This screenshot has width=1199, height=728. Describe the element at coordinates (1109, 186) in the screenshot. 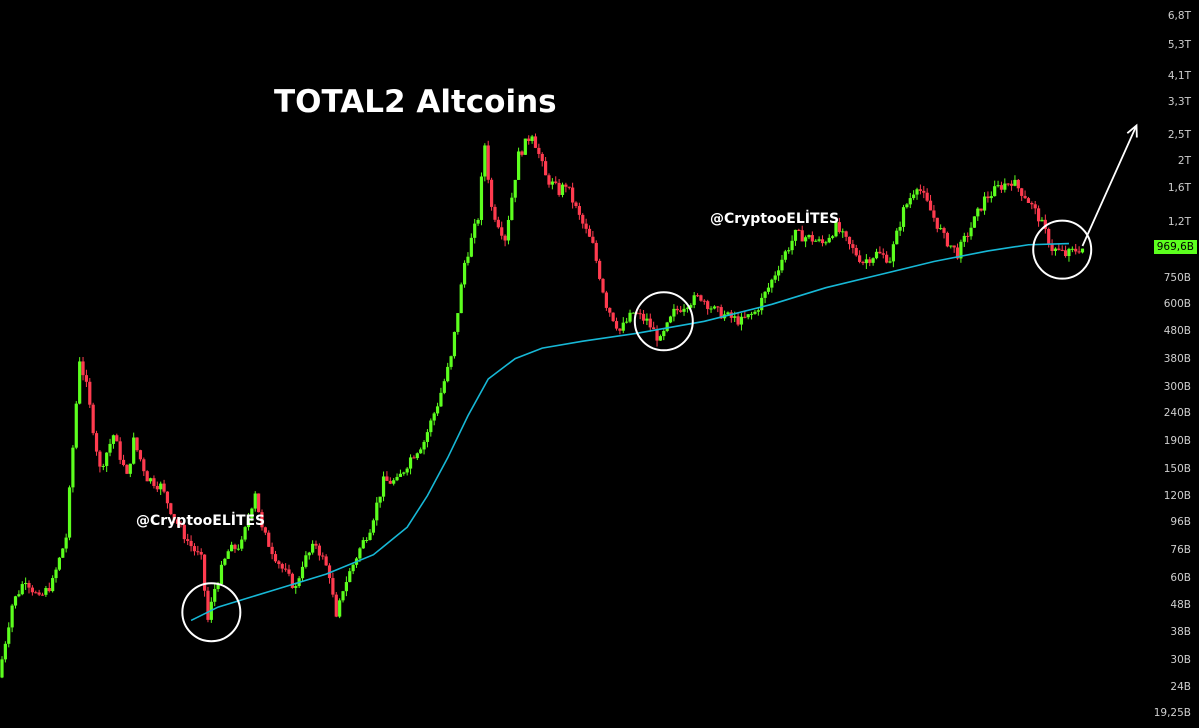

I see `projection-arrow` at that location.